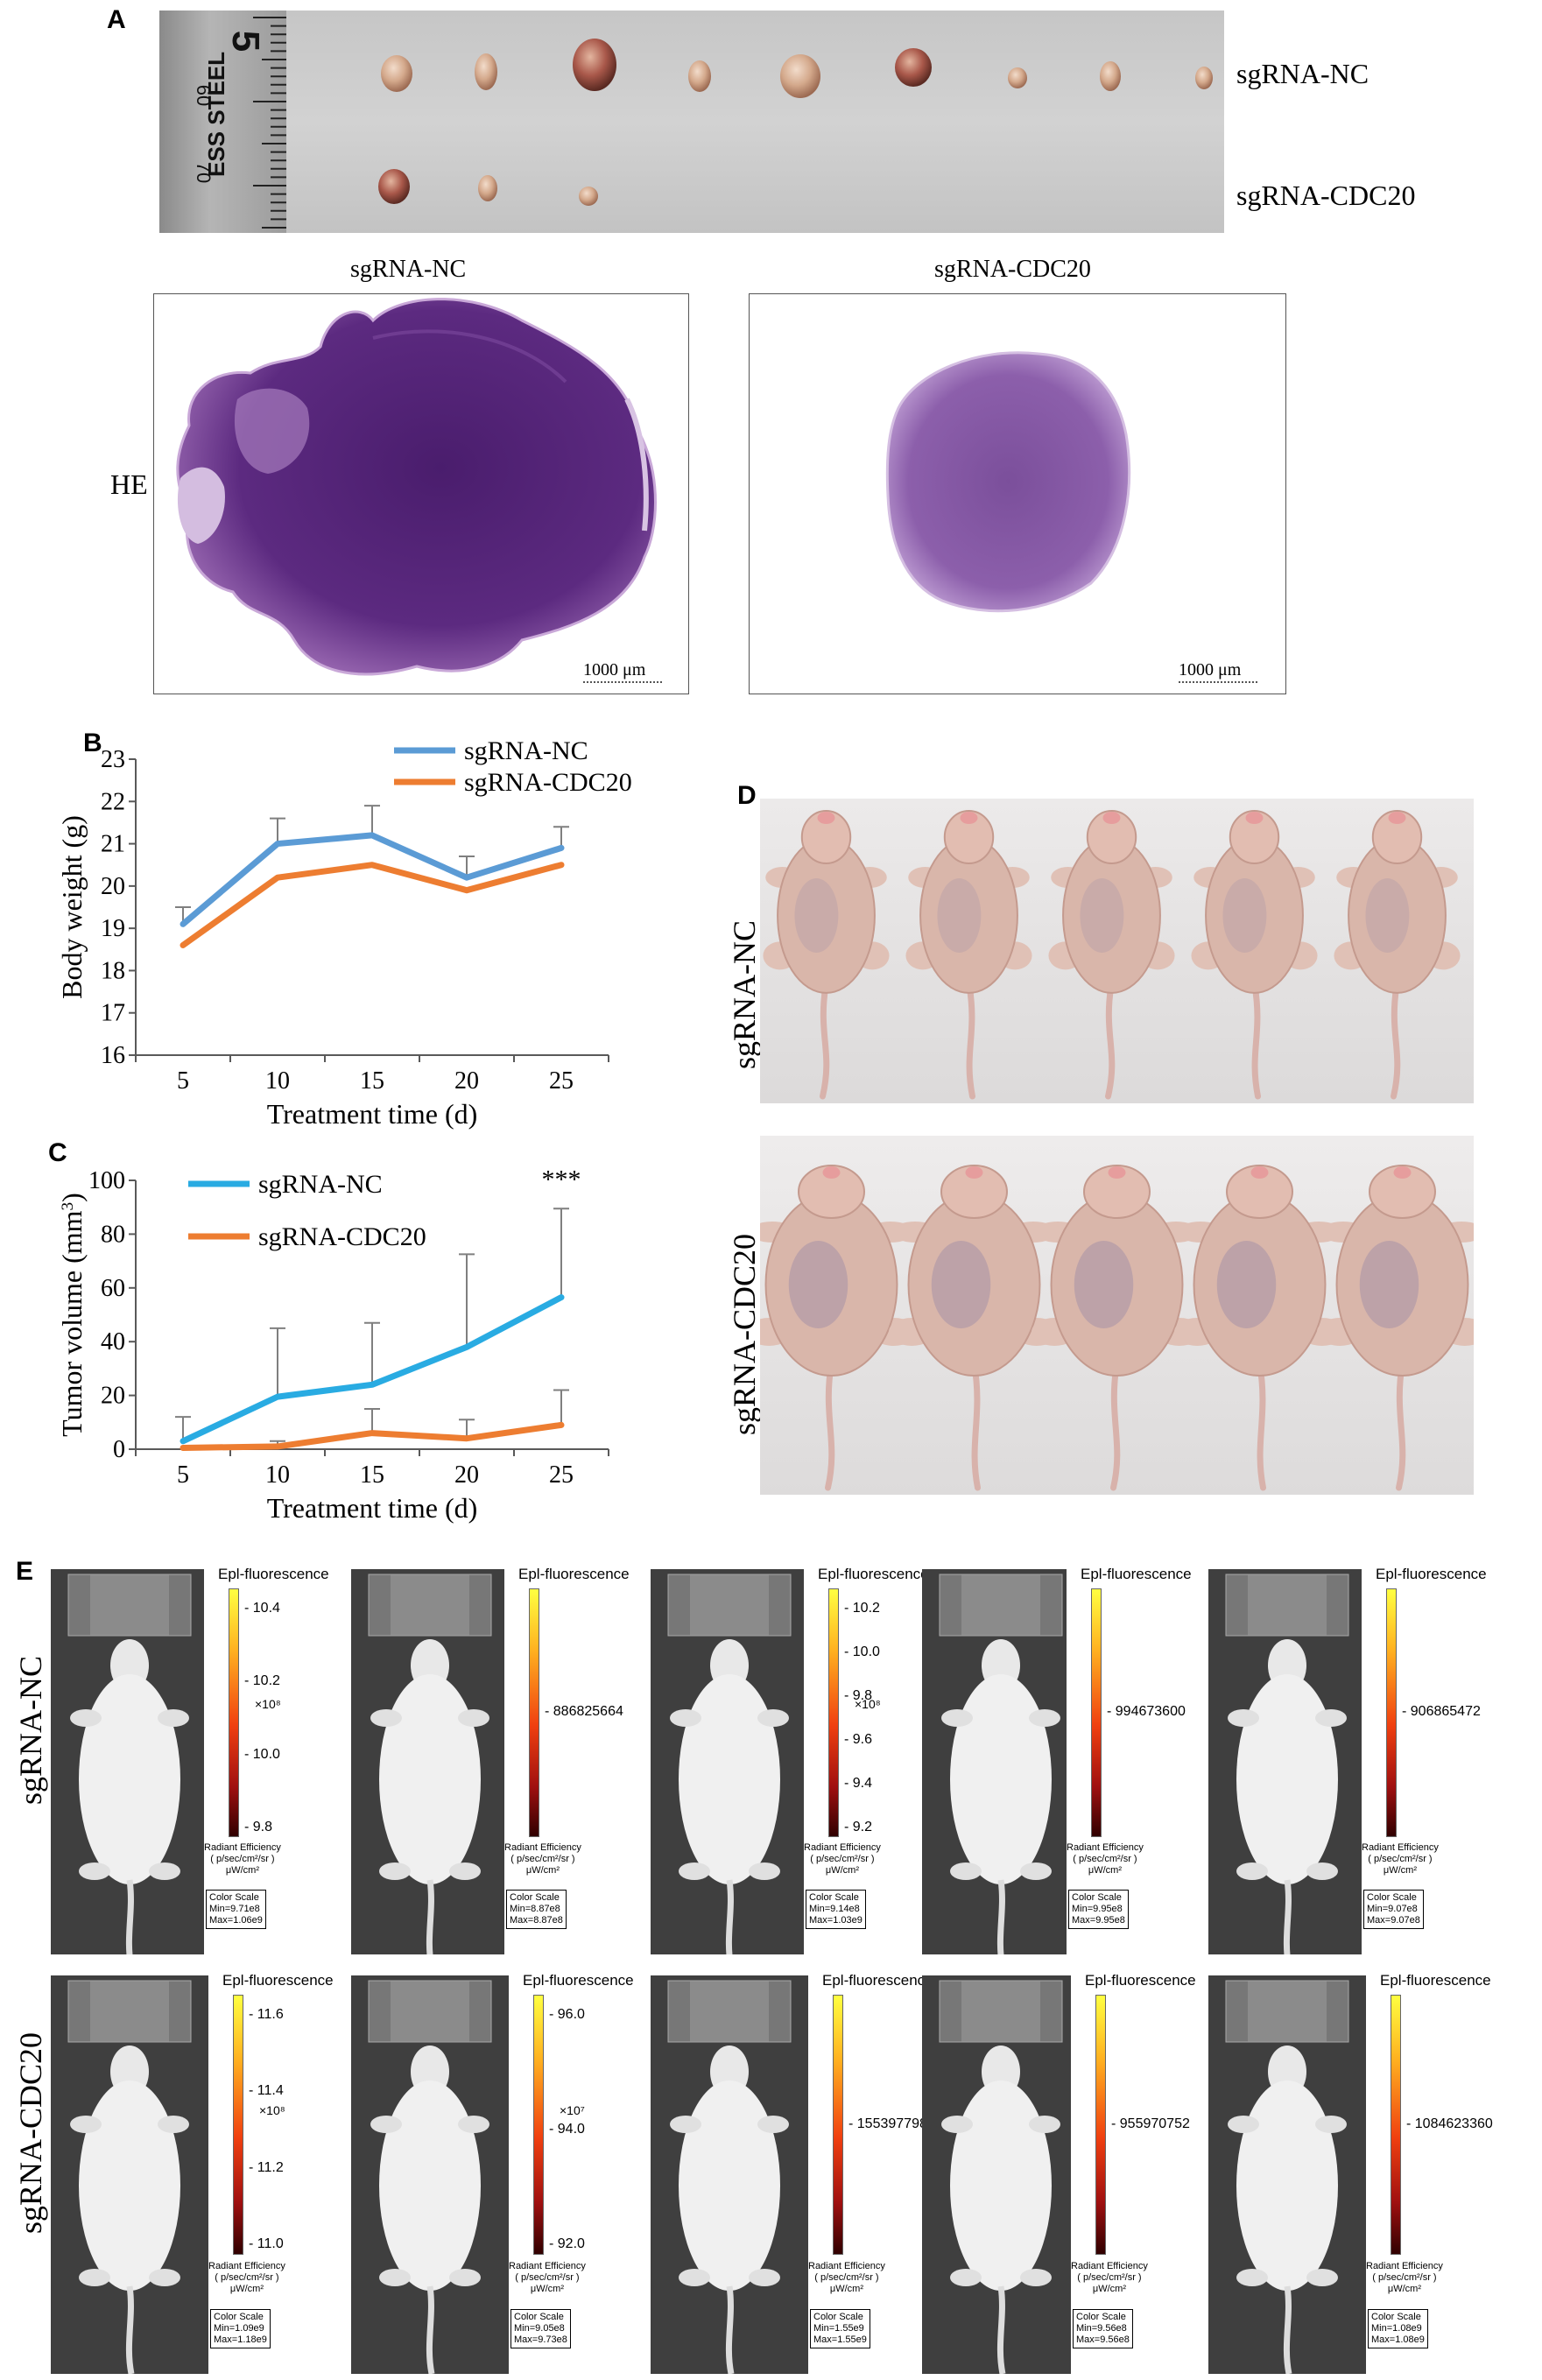 The width and height of the screenshot is (1542, 2380). Describe the element at coordinates (266, 2091) in the screenshot. I see `color-scale-tick: - 11.4` at that location.